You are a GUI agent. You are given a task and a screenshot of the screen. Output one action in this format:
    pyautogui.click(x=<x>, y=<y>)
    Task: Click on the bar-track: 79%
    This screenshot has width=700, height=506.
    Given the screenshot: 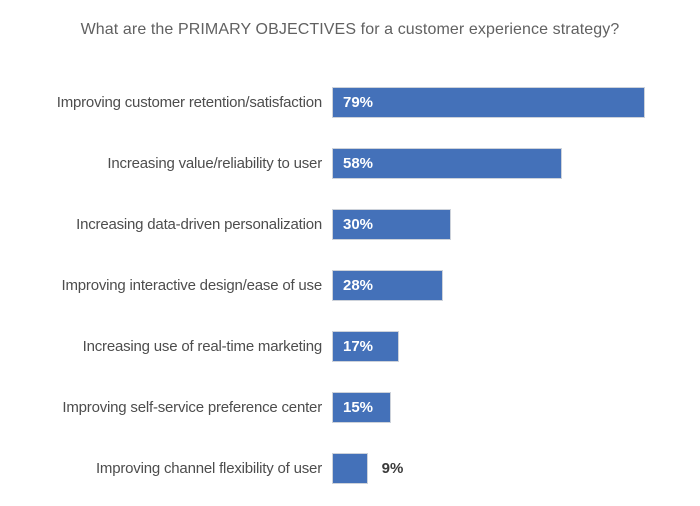 What is the action you would take?
    pyautogui.click(x=516, y=102)
    